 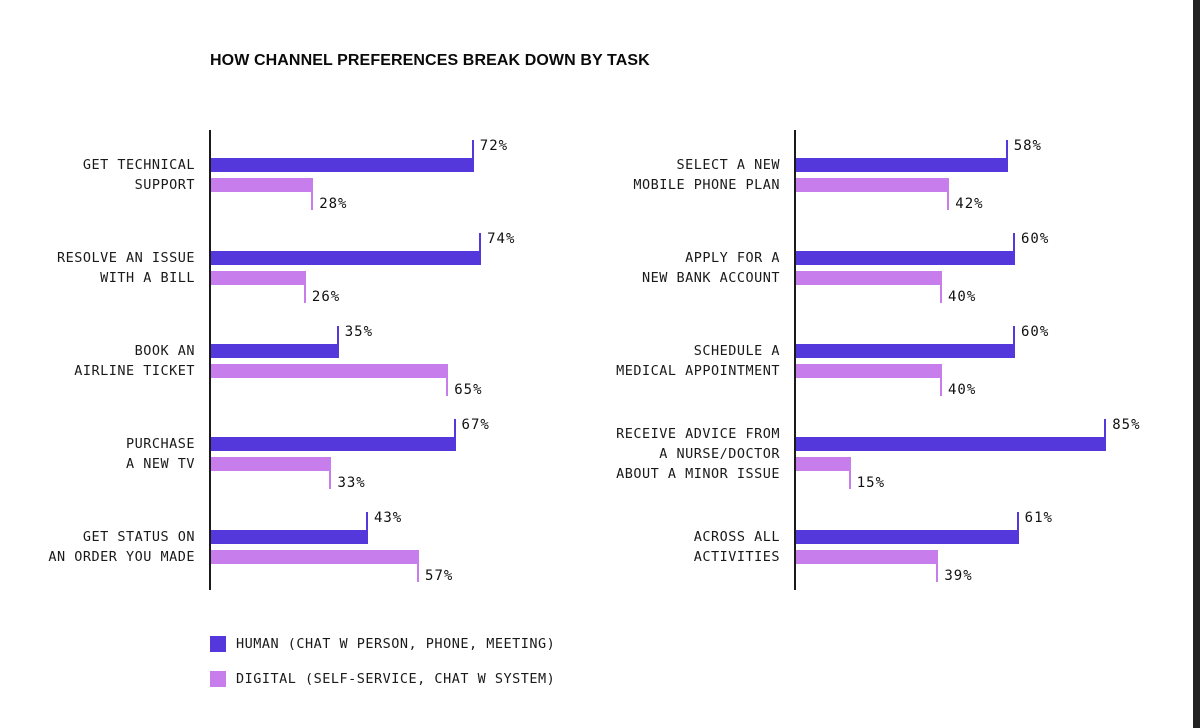 What do you see at coordinates (840, 474) in the screenshot?
I see `bar-digital: 15%` at bounding box center [840, 474].